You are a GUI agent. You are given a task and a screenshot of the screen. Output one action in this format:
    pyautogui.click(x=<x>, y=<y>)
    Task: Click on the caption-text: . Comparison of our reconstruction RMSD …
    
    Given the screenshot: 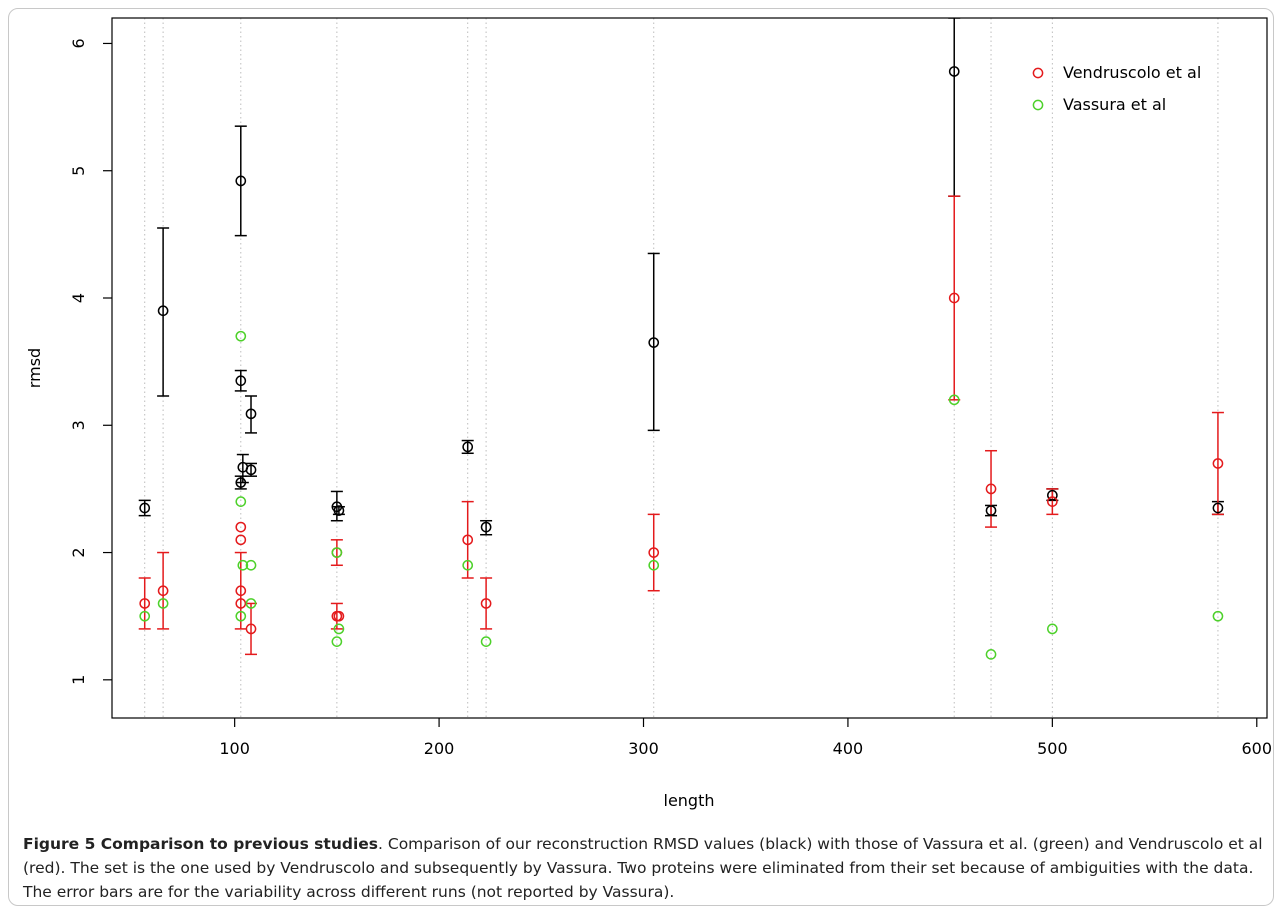 What is the action you would take?
    pyautogui.click(x=643, y=868)
    